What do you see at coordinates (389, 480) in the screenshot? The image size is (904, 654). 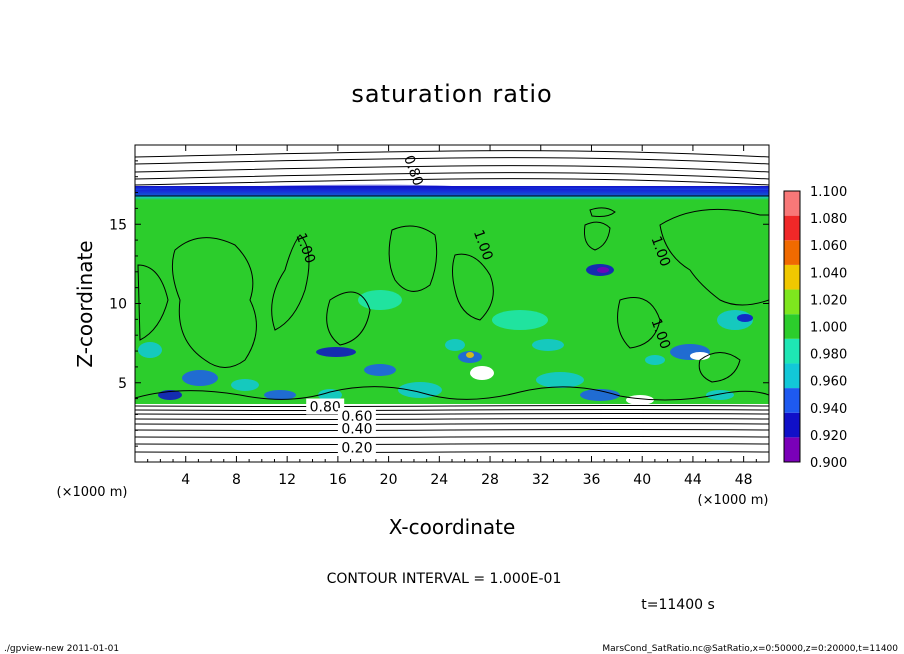 I see `x-tick-label-4: 20` at bounding box center [389, 480].